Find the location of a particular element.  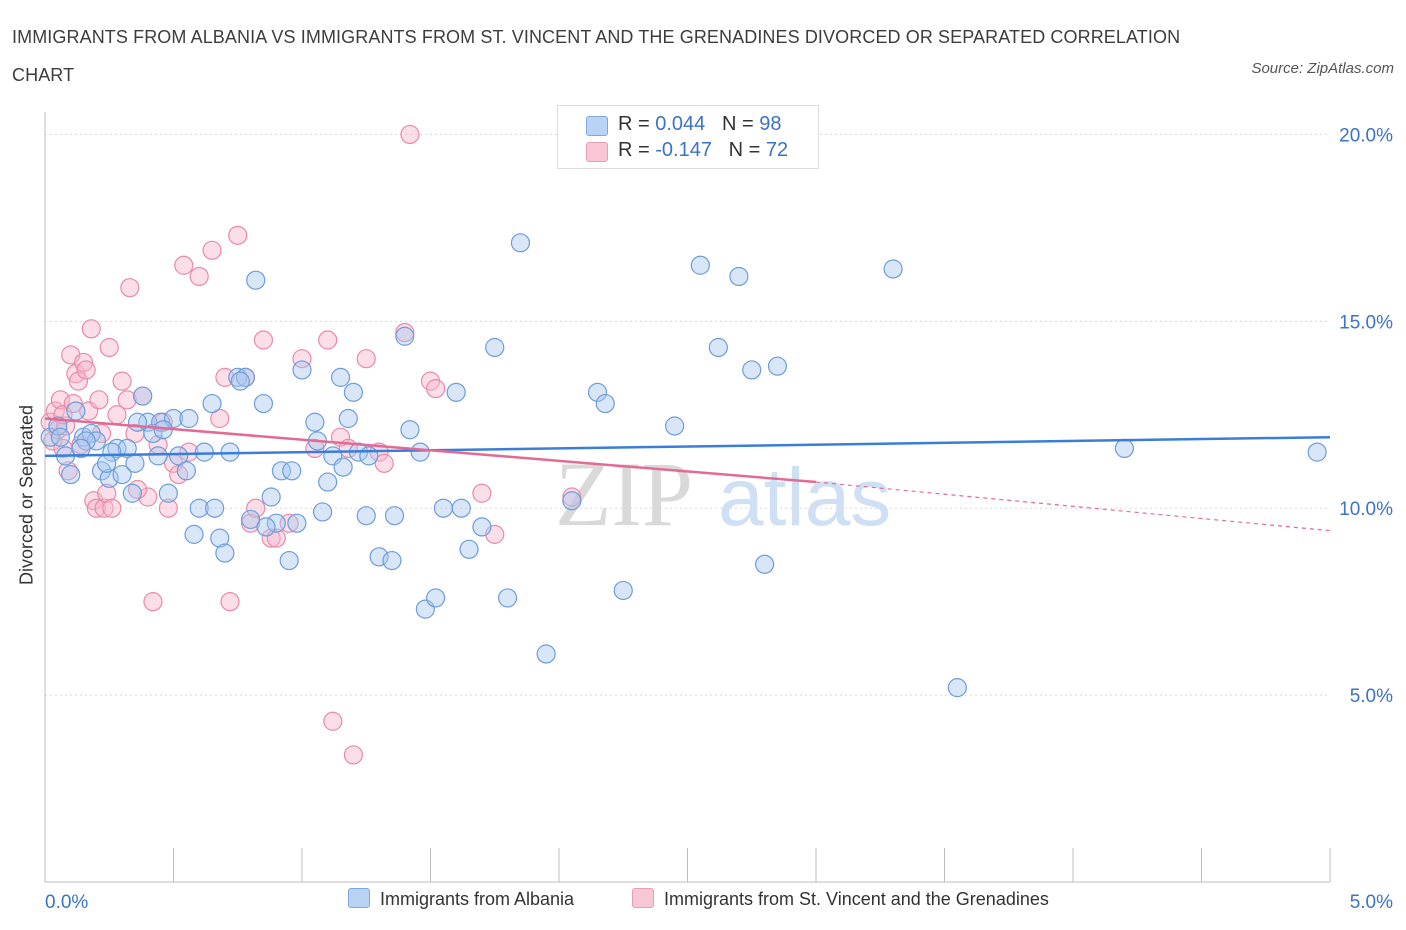

bottom-legend-albania: Immigrants from Albania is located at coordinates (461, 902).